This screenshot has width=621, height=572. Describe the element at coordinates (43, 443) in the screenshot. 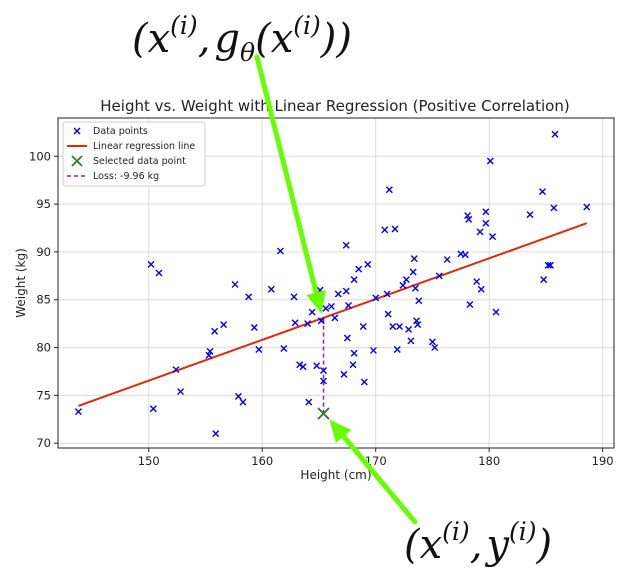

I see `y-tick-label: 70` at that location.